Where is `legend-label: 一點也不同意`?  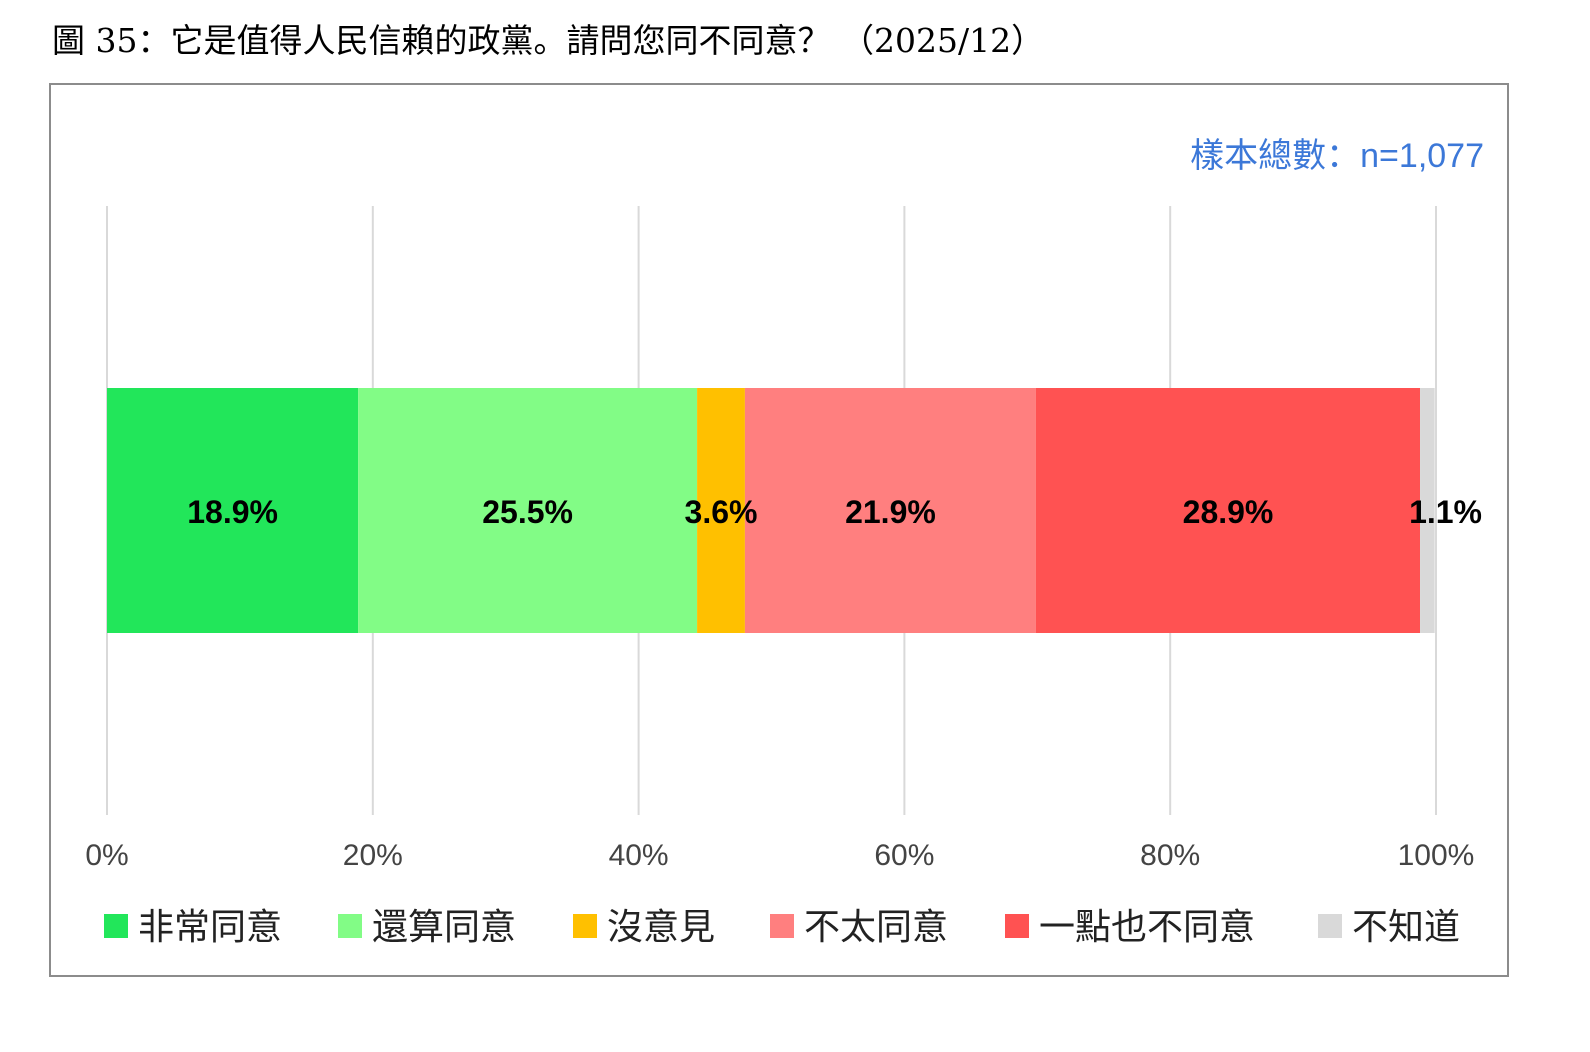
legend-label: 一點也不同意 is located at coordinates (1147, 926).